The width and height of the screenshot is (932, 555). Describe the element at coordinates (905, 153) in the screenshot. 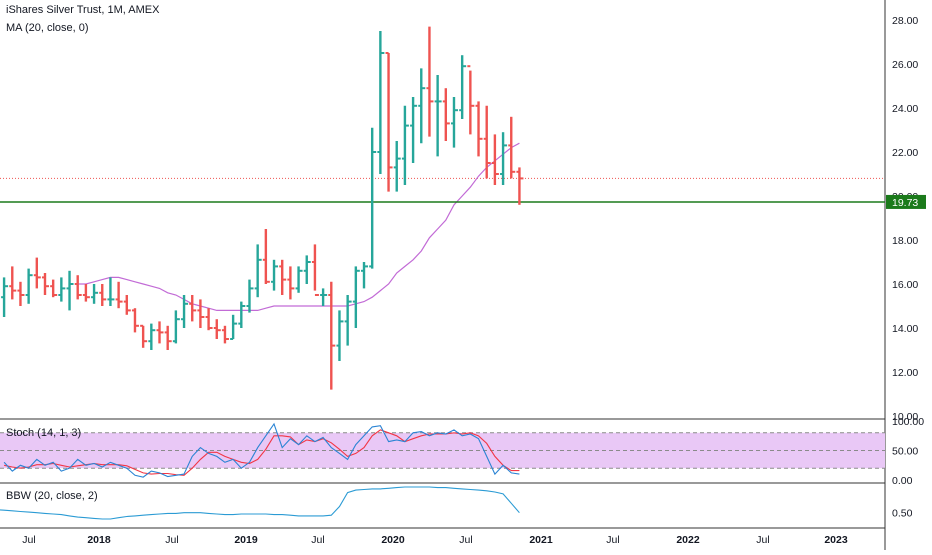

I see `price-tick-label: 22.00` at that location.